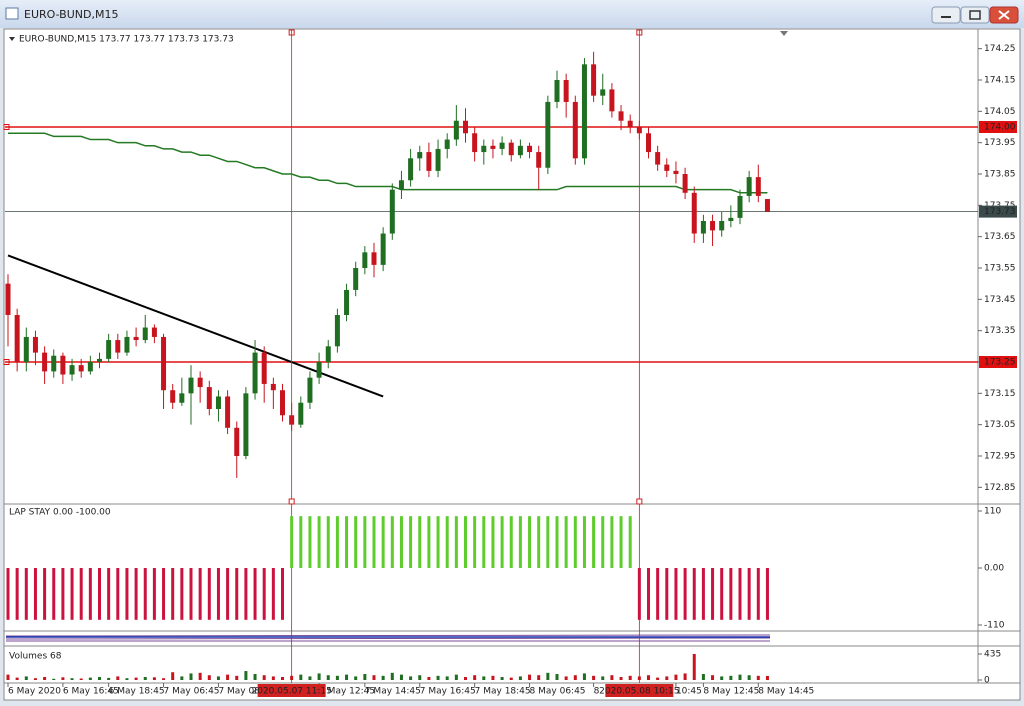 The image size is (1024, 706). I want to click on x-tick-label: 6 May 16:45, so click(91, 692).